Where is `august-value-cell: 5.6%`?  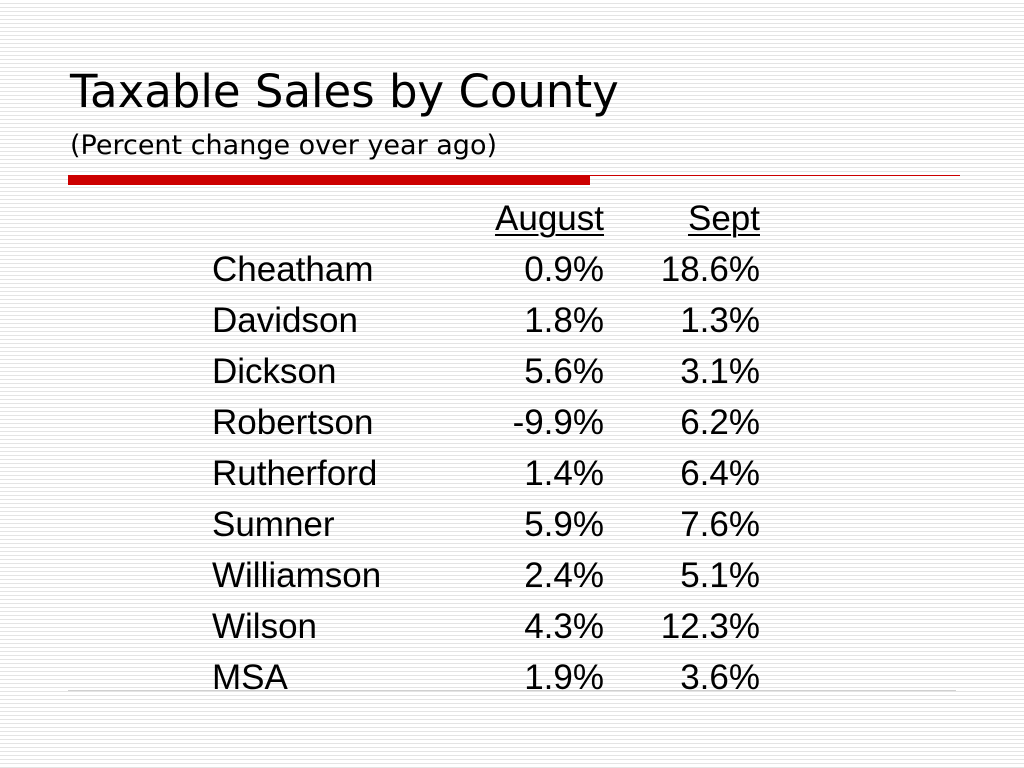 august-value-cell: 5.6% is located at coordinates (564, 371).